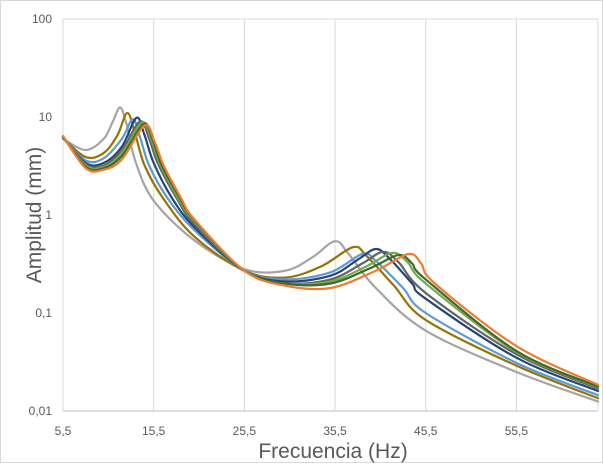 The image size is (603, 464). I want to click on y-tick-label: 1, so click(48, 215).